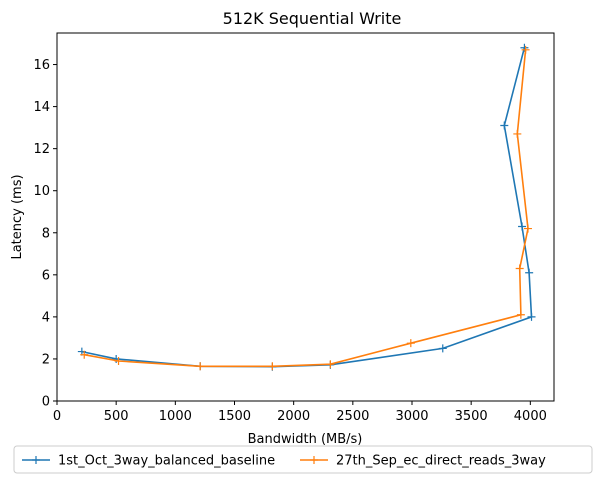 The height and width of the screenshot is (481, 601). I want to click on y-tick-label: 16, so click(41, 65).